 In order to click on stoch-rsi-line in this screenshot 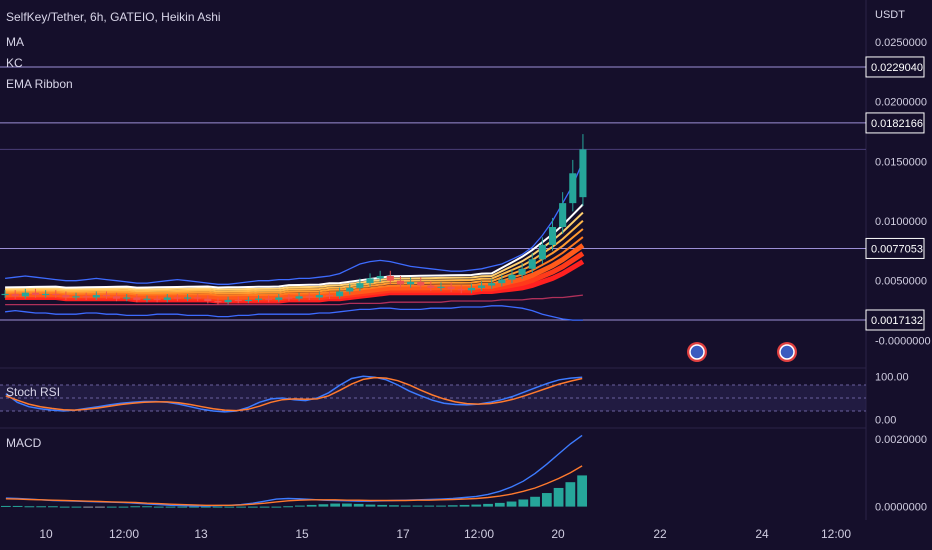, I will do `click(294, 394)`.